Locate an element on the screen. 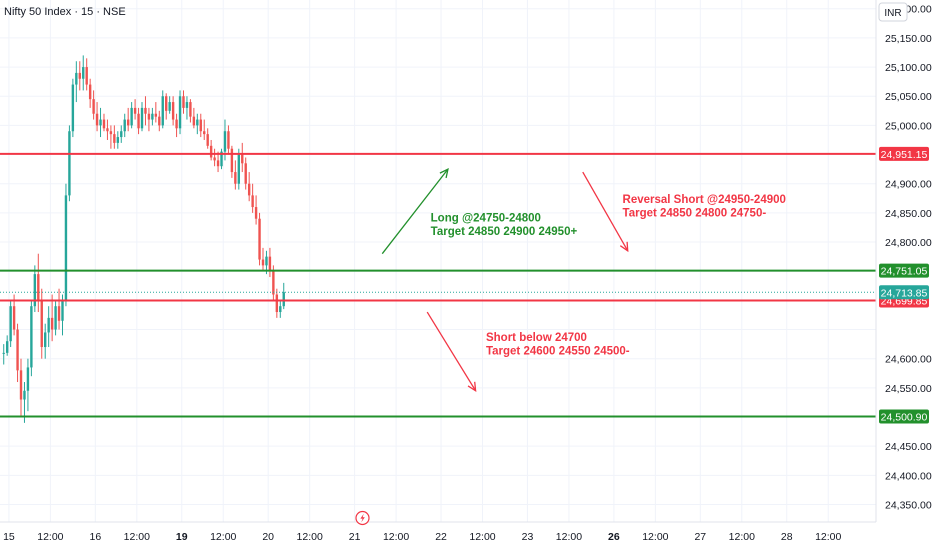 This screenshot has width=932, height=550. price-axis-panel is located at coordinates (904, 261).